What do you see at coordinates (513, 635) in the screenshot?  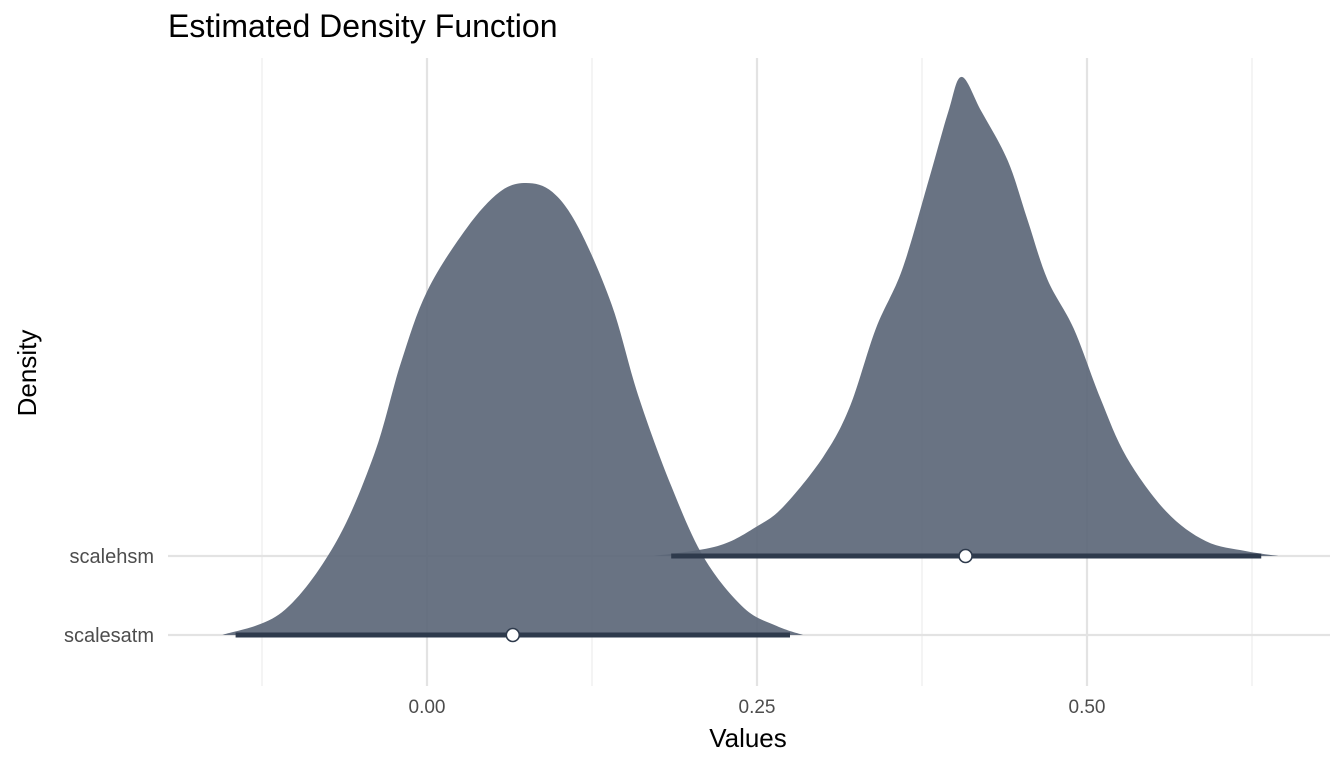 I see `median-point-scalesatm` at bounding box center [513, 635].